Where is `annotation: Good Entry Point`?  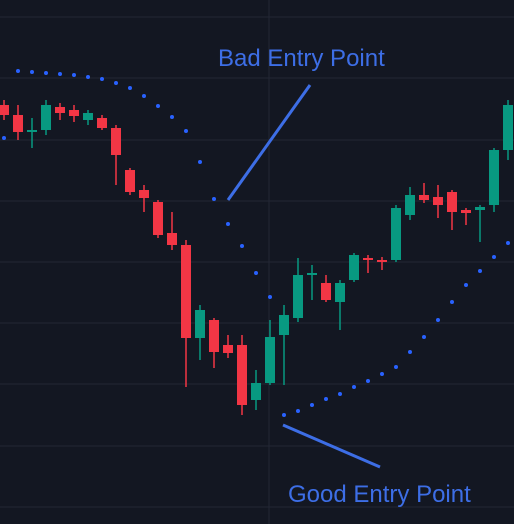 annotation: Good Entry Point is located at coordinates (379, 494).